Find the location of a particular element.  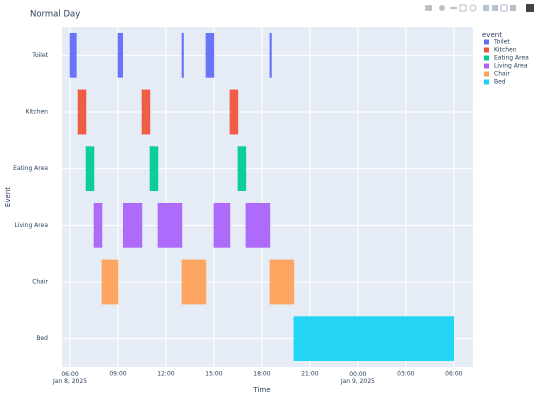

y-tick-label: Living Area is located at coordinates (31, 225).